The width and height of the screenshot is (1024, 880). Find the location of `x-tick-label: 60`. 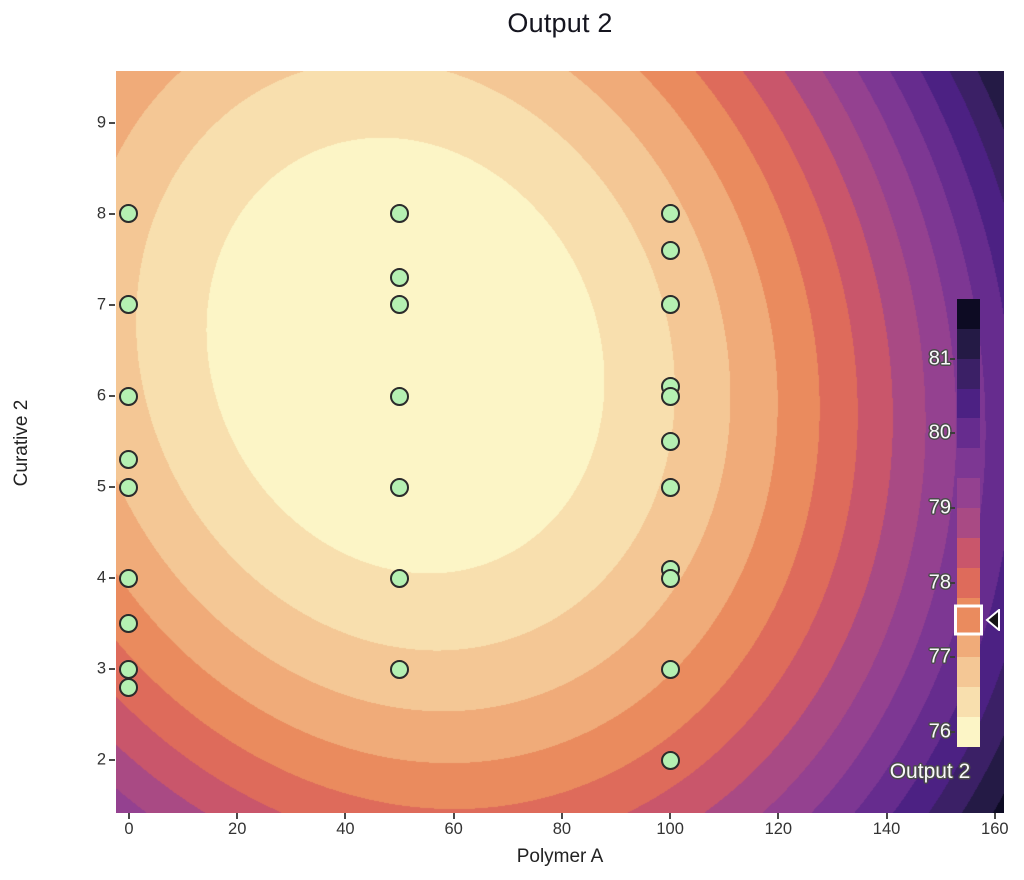

x-tick-label: 60 is located at coordinates (453, 829).